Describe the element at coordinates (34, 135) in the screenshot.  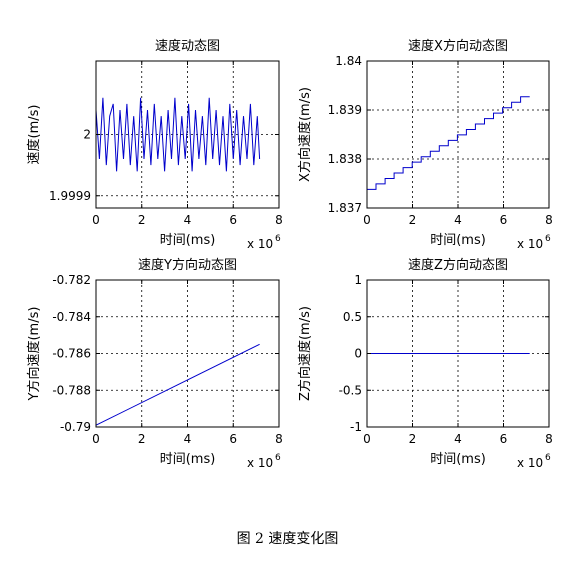
I see `y-axis-label: 速度(m/s)` at that location.